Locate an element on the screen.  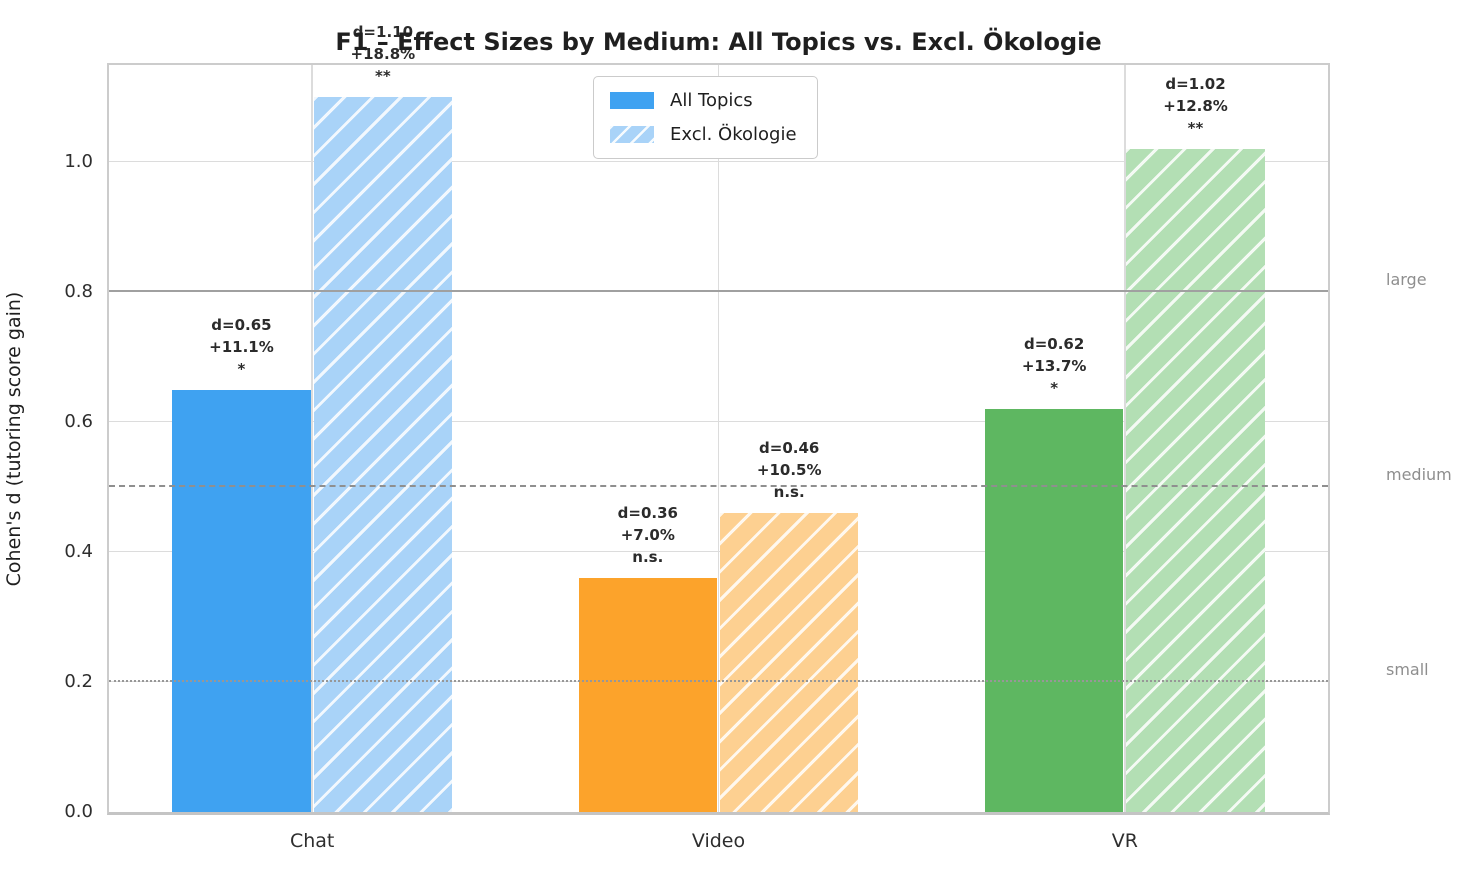
annotation-d-value: d=0.65 is located at coordinates (241, 324).